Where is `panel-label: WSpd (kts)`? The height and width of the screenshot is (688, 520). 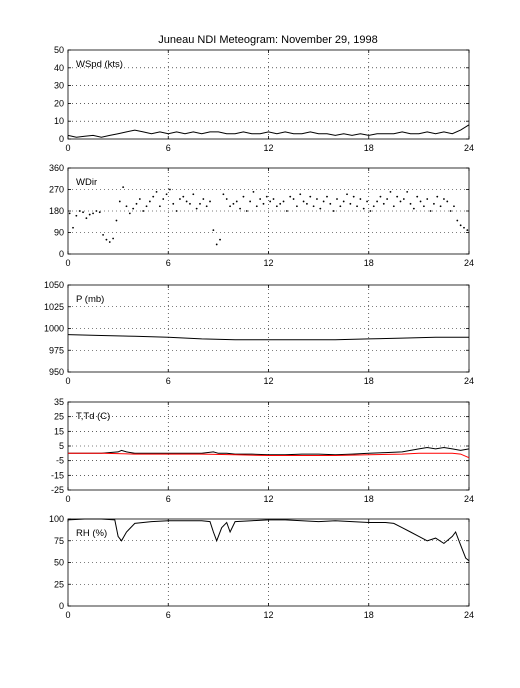
panel-label: WSpd (kts) is located at coordinates (99, 64).